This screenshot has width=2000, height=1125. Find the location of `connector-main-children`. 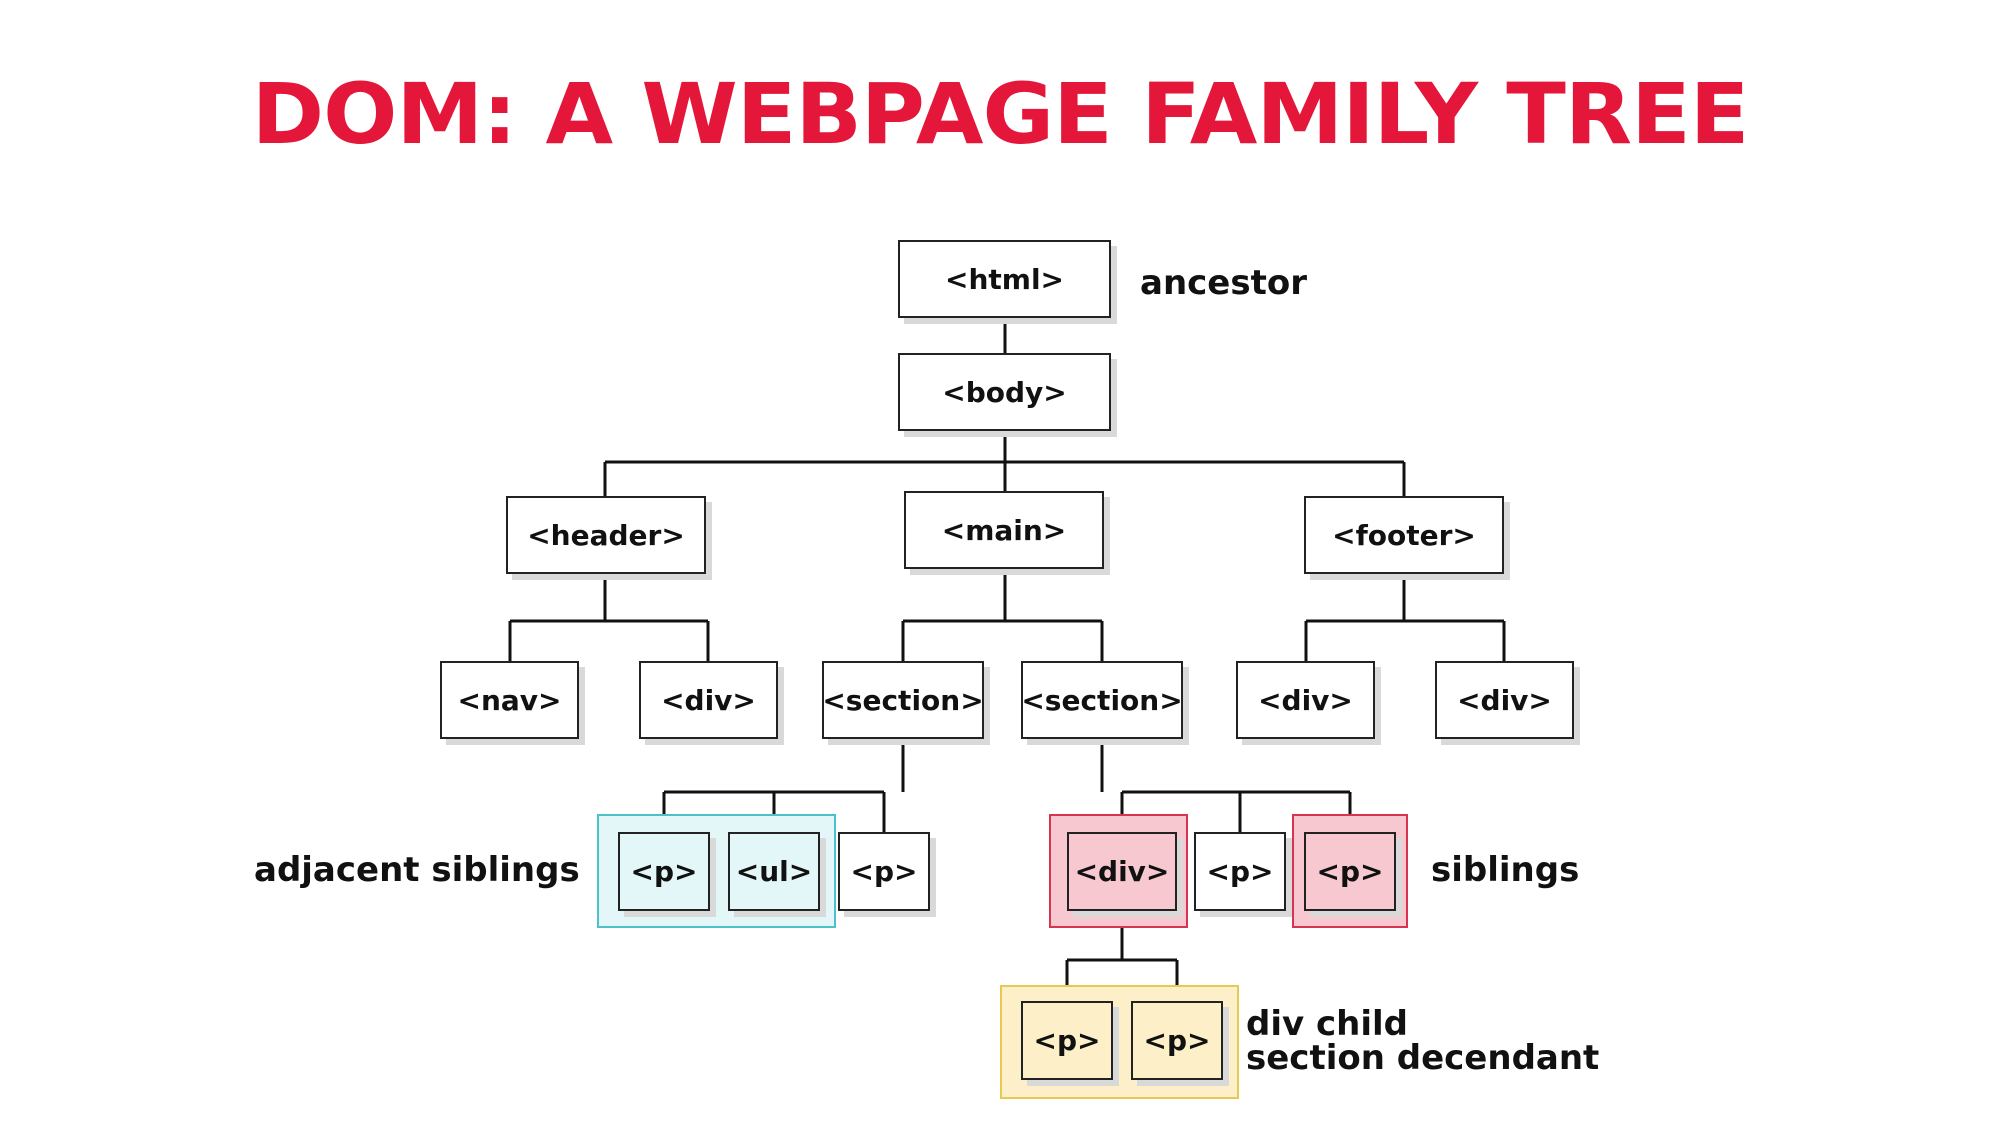

connector-main-children is located at coordinates (1002, 615).